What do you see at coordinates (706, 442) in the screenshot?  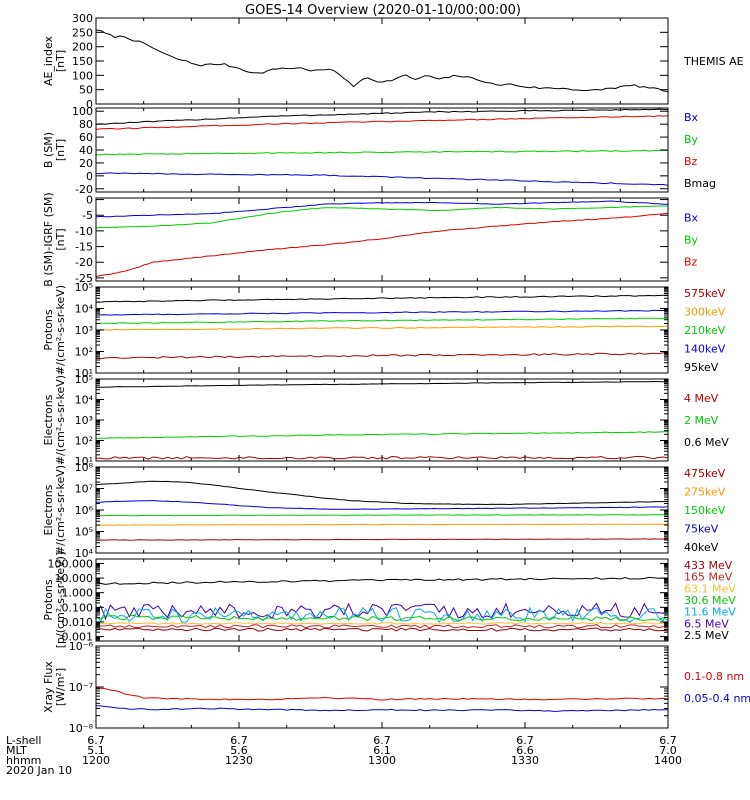 I see `legend-label: 0.6 MeV` at bounding box center [706, 442].